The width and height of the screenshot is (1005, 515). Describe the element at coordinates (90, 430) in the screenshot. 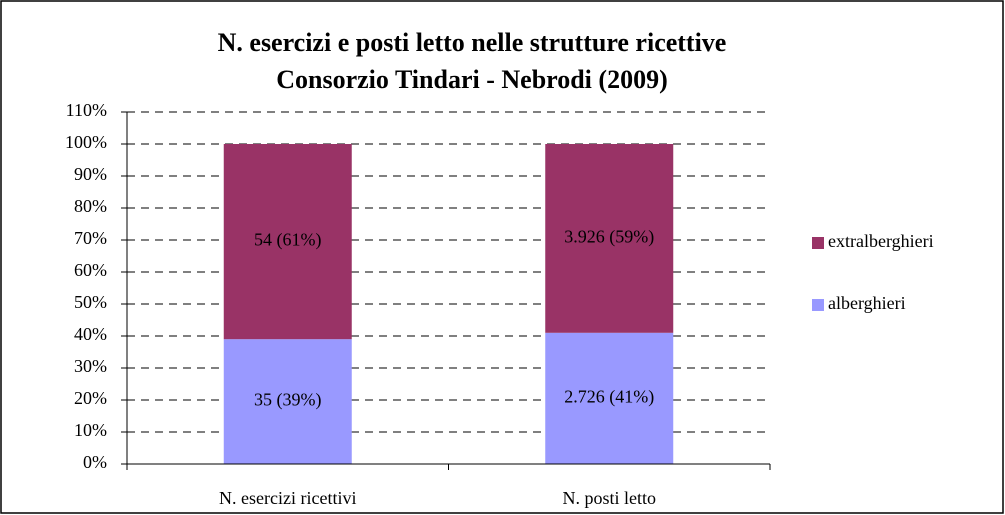

I see `y-tick-label: 10%` at that location.